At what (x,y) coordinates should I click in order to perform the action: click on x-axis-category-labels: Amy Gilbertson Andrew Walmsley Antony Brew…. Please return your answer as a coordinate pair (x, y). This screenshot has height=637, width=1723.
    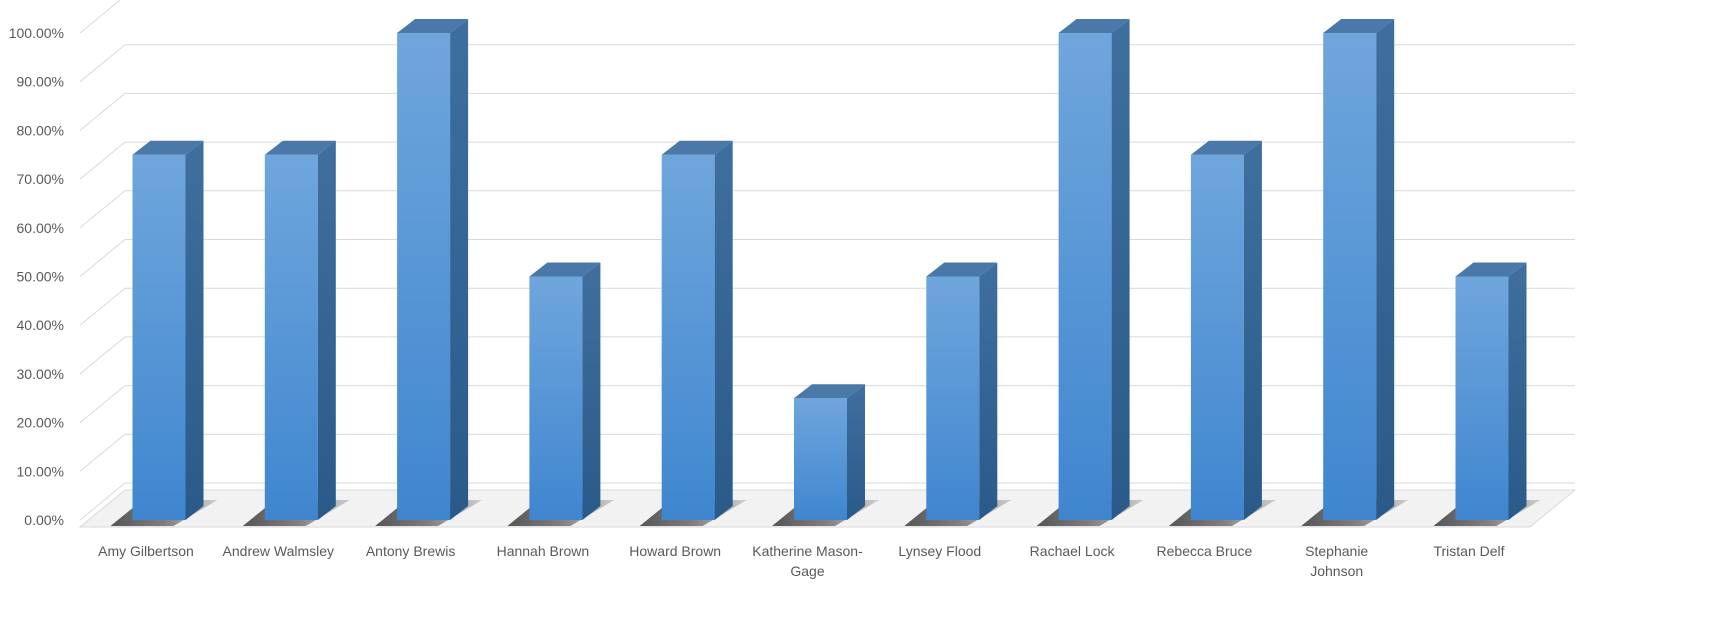
    Looking at the image, I should click on (801, 561).